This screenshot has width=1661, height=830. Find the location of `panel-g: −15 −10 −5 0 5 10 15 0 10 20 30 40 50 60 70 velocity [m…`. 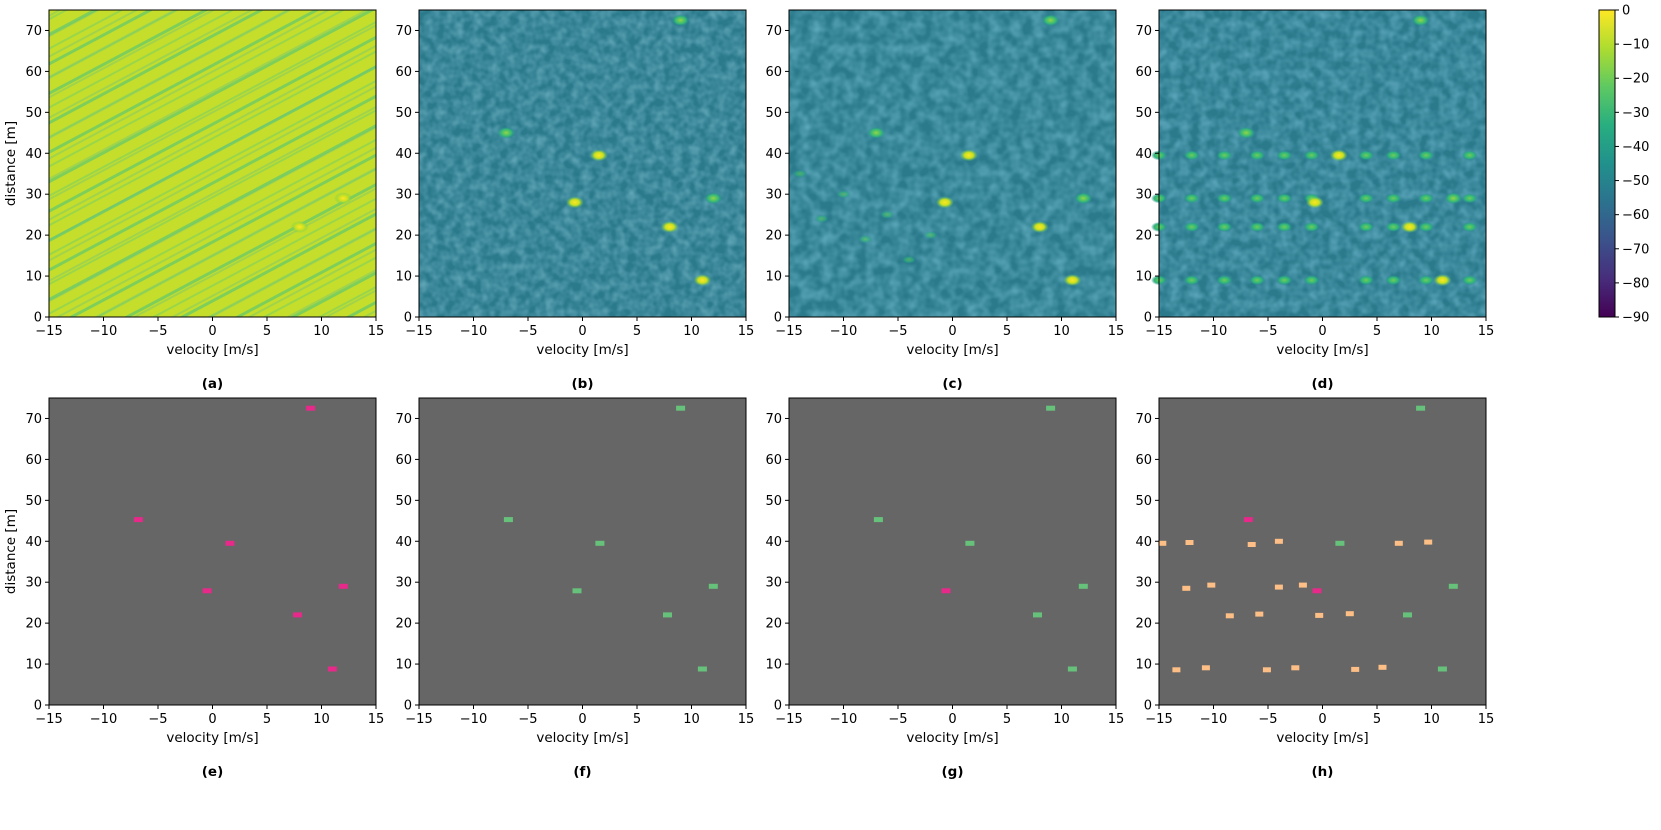

panel-g: −15 −10 −5 0 5 10 15 0 10 20 30 40 50 60 70 velocity [m… is located at coordinates (944, 588).